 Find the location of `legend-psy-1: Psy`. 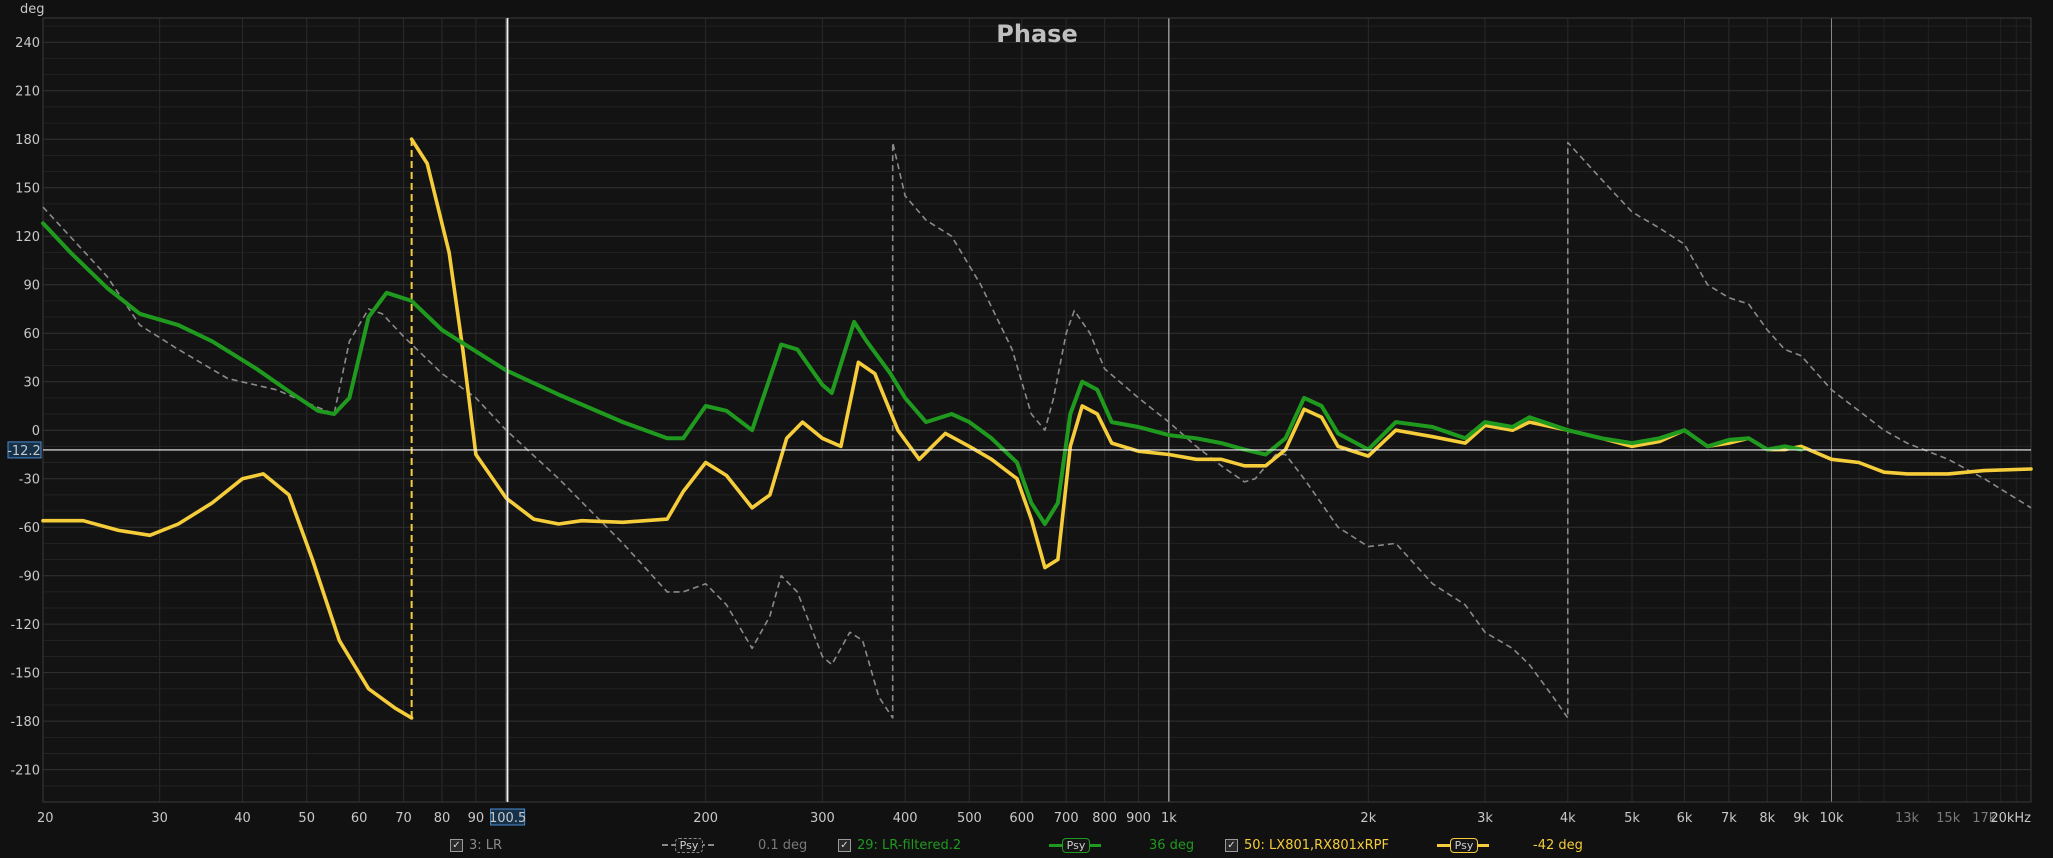

legend-psy-1: Psy is located at coordinates (688, 845).